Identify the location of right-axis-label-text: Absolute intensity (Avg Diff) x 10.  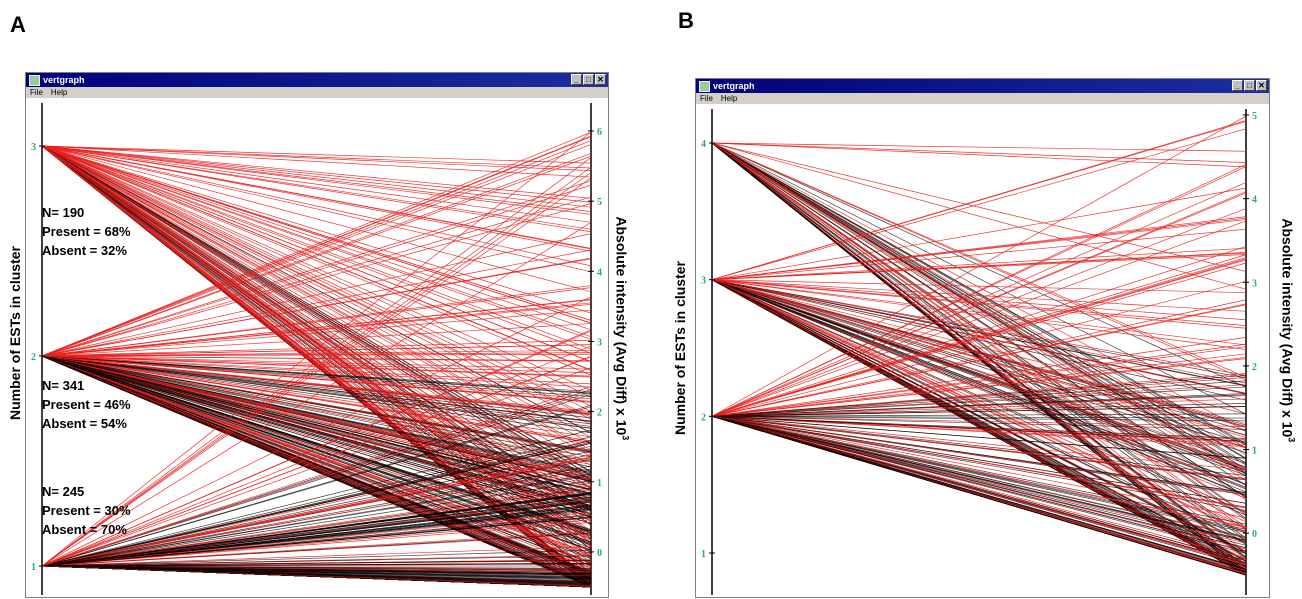
(1287, 328).